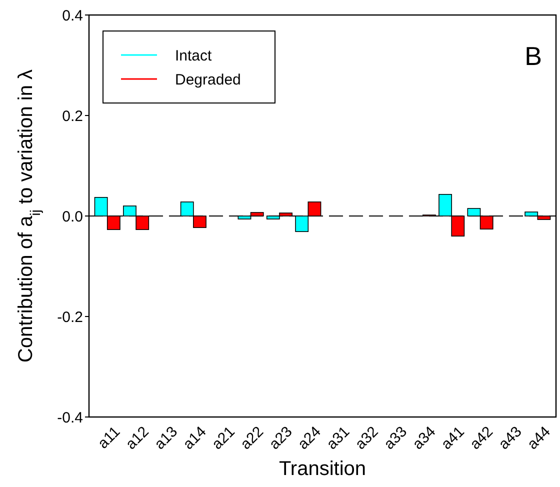 The width and height of the screenshot is (560, 487). Describe the element at coordinates (72, 15) in the screenshot. I see `y-tick-label: 0.4` at that location.